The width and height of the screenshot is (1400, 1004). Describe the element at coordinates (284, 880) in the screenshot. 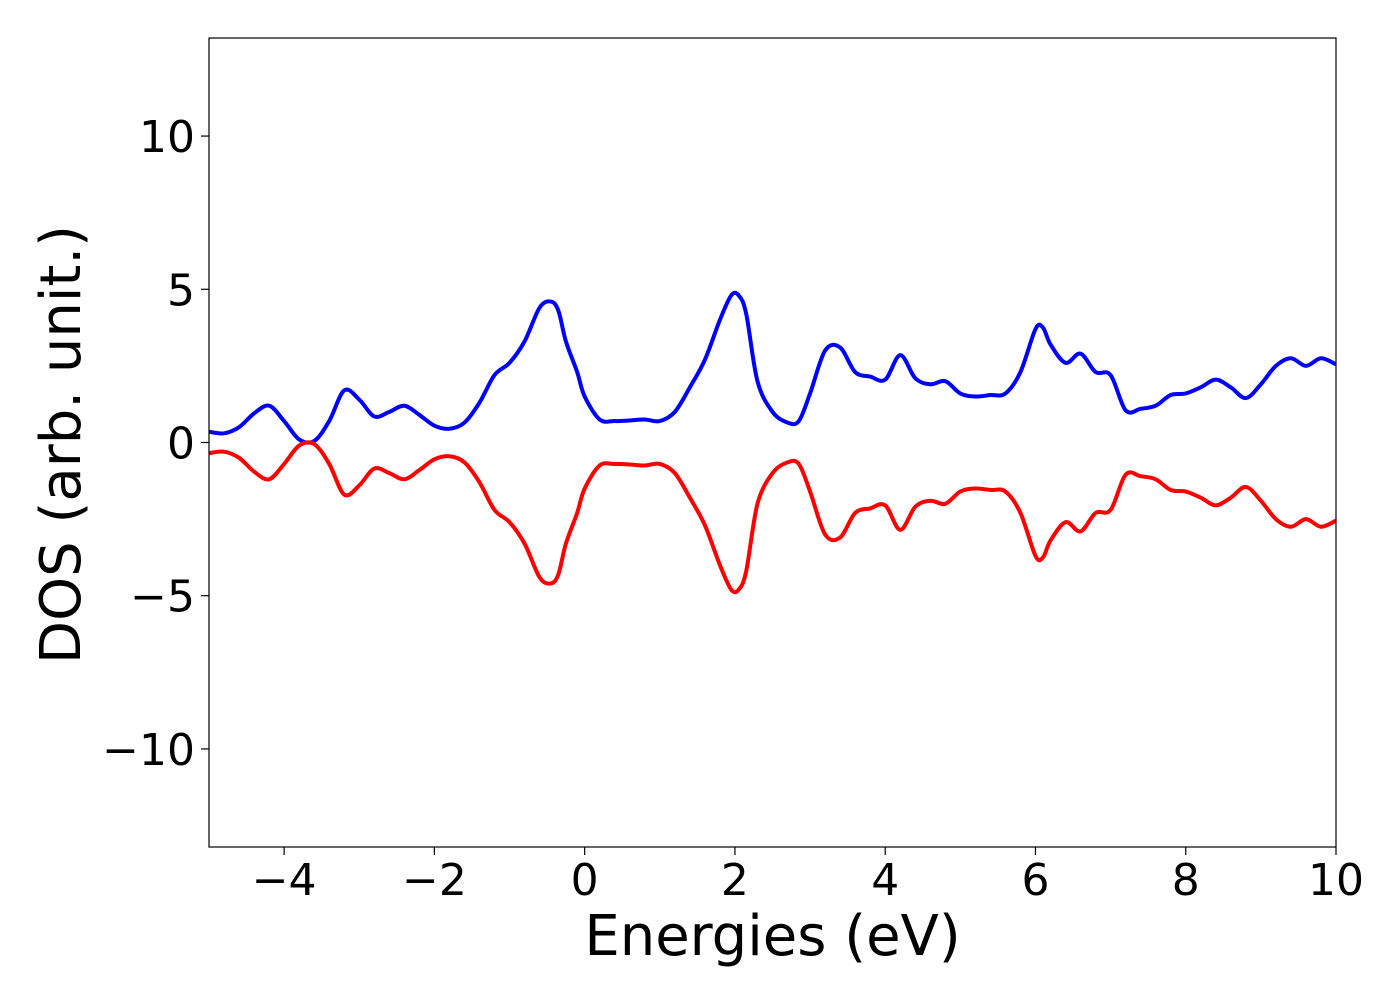

I see `x-tick-label: −4` at that location.